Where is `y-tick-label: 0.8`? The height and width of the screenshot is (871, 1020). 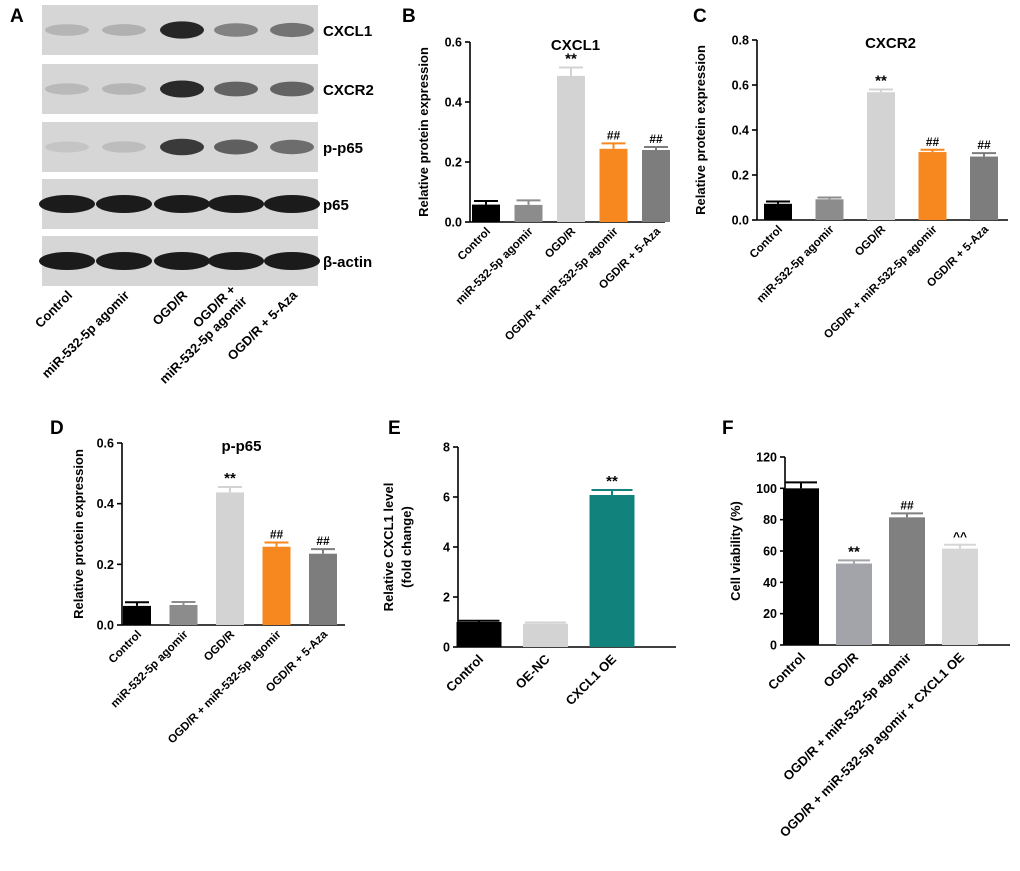 y-tick-label: 0.8 is located at coordinates (740, 41).